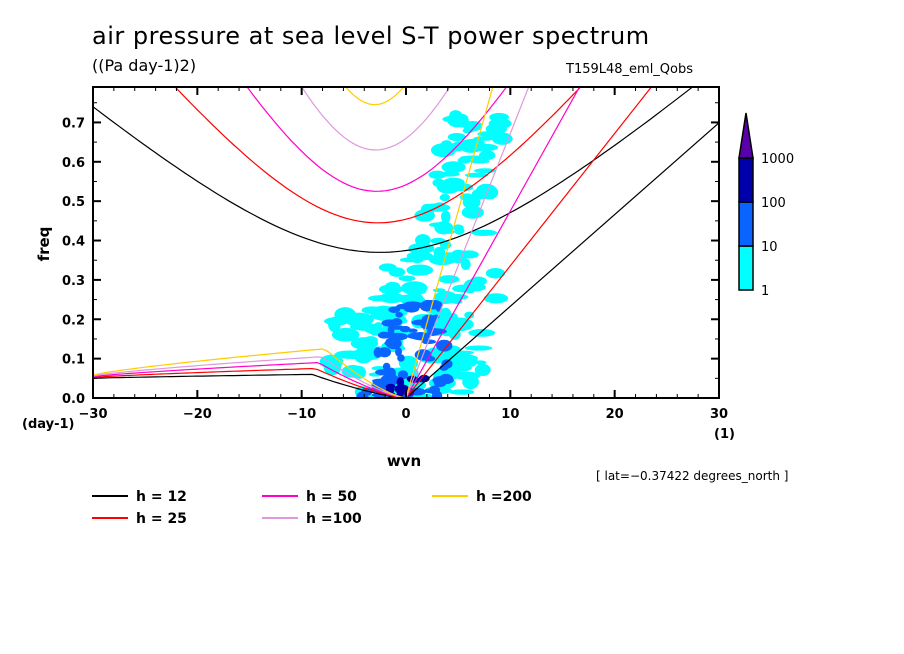 The height and width of the screenshot is (654, 904). Describe the element at coordinates (93, 414) in the screenshot. I see `x-tick-label: −30` at that location.